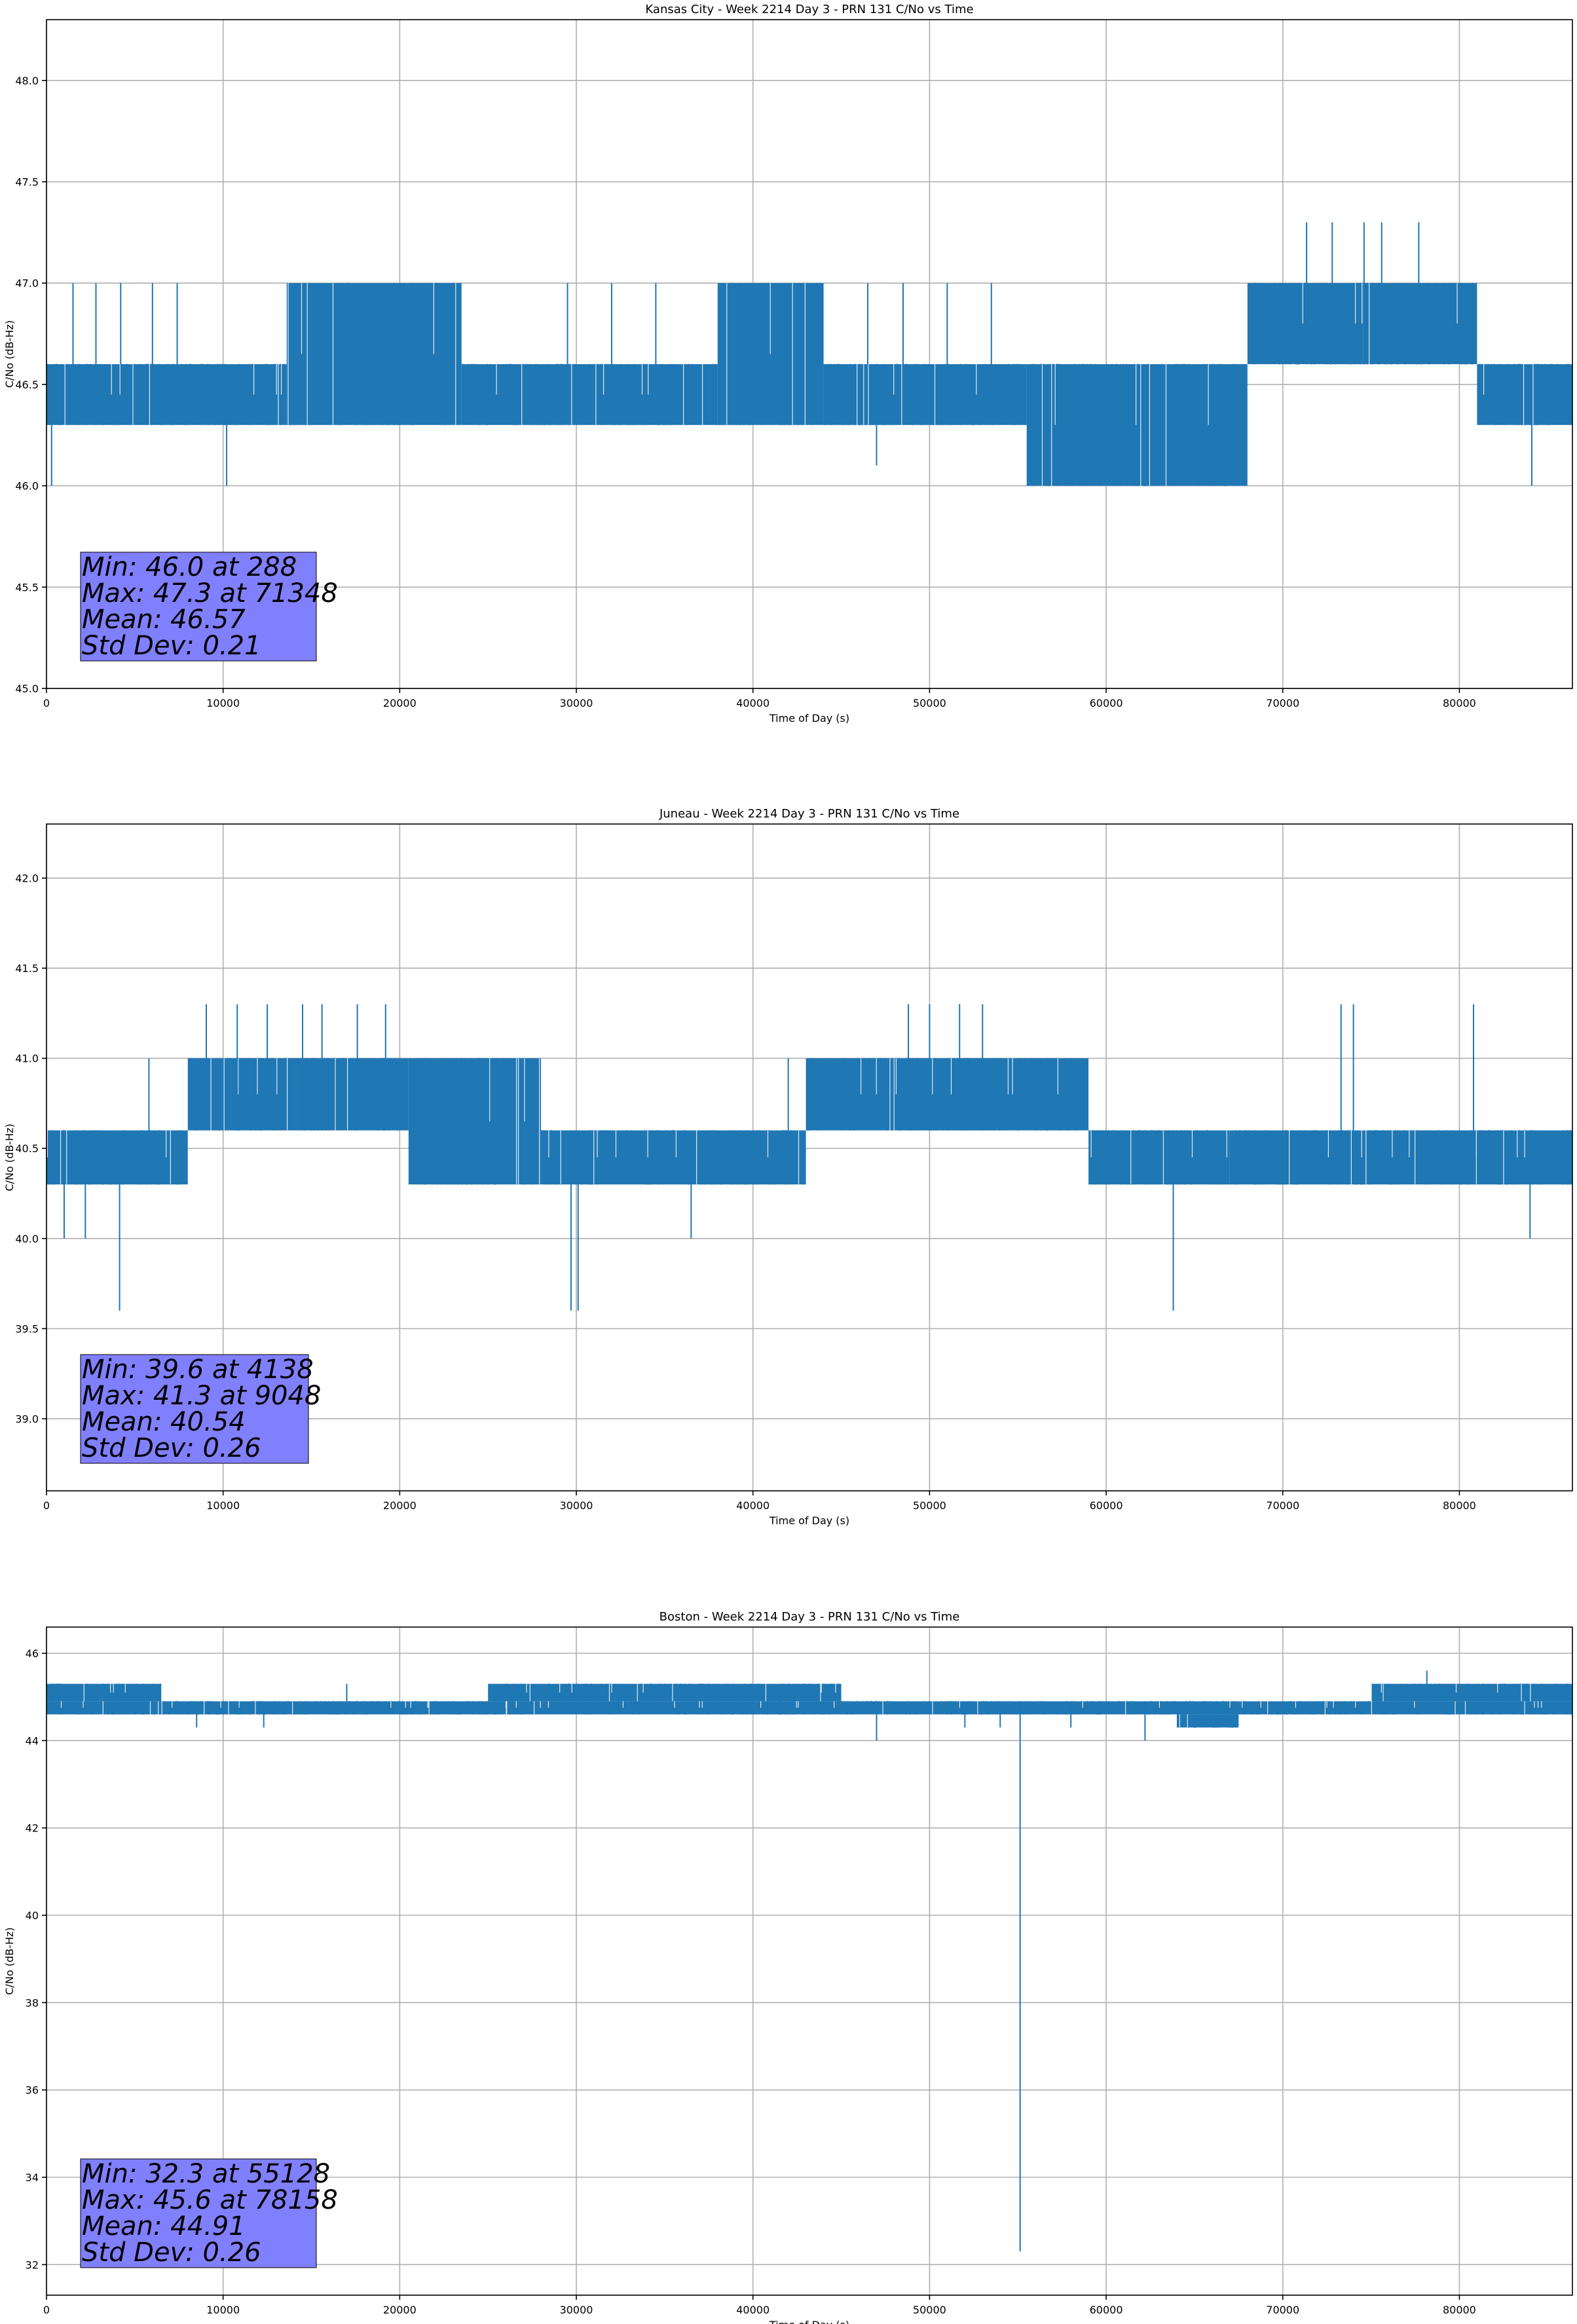  I want to click on y-tick-label: 40.5, so click(27, 1148).